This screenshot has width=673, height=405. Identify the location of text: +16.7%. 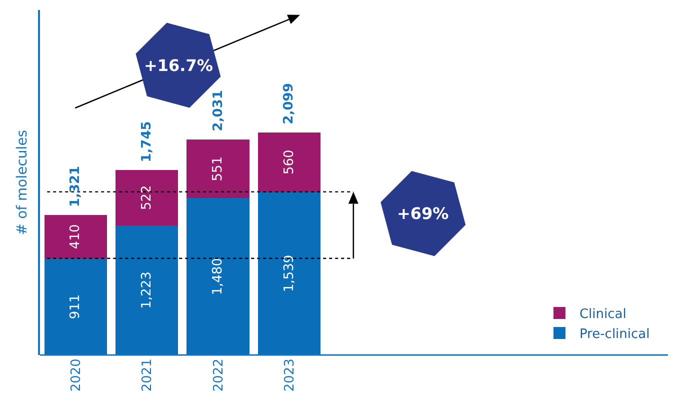
(178, 65).